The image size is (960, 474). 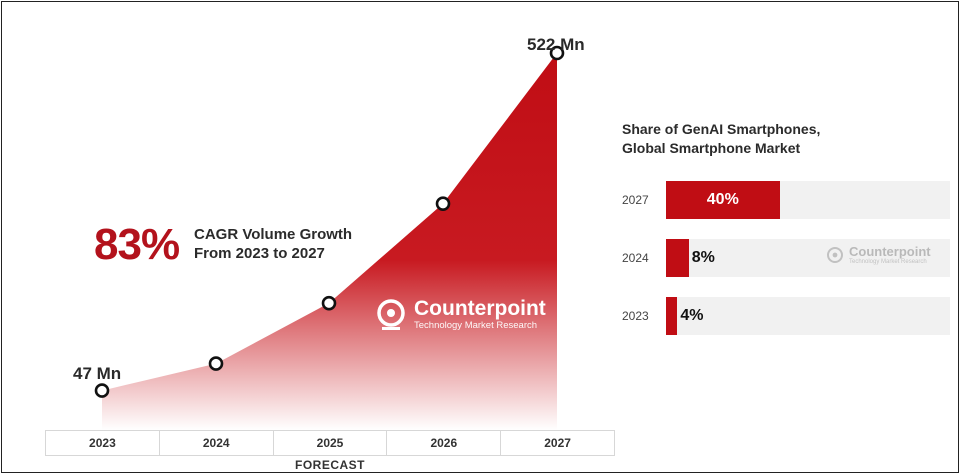 I want to click on cagr-line-1: CAGR Volume Growth, so click(x=273, y=234).